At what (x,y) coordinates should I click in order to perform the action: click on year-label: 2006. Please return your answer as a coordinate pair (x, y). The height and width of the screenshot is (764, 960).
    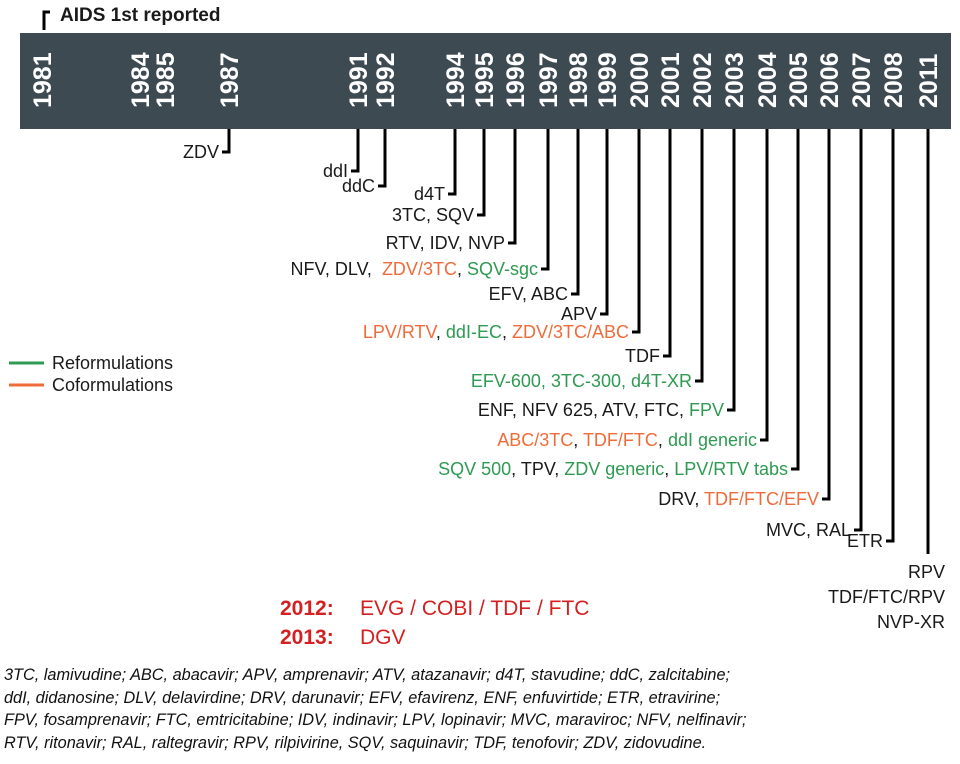
    Looking at the image, I should click on (830, 80).